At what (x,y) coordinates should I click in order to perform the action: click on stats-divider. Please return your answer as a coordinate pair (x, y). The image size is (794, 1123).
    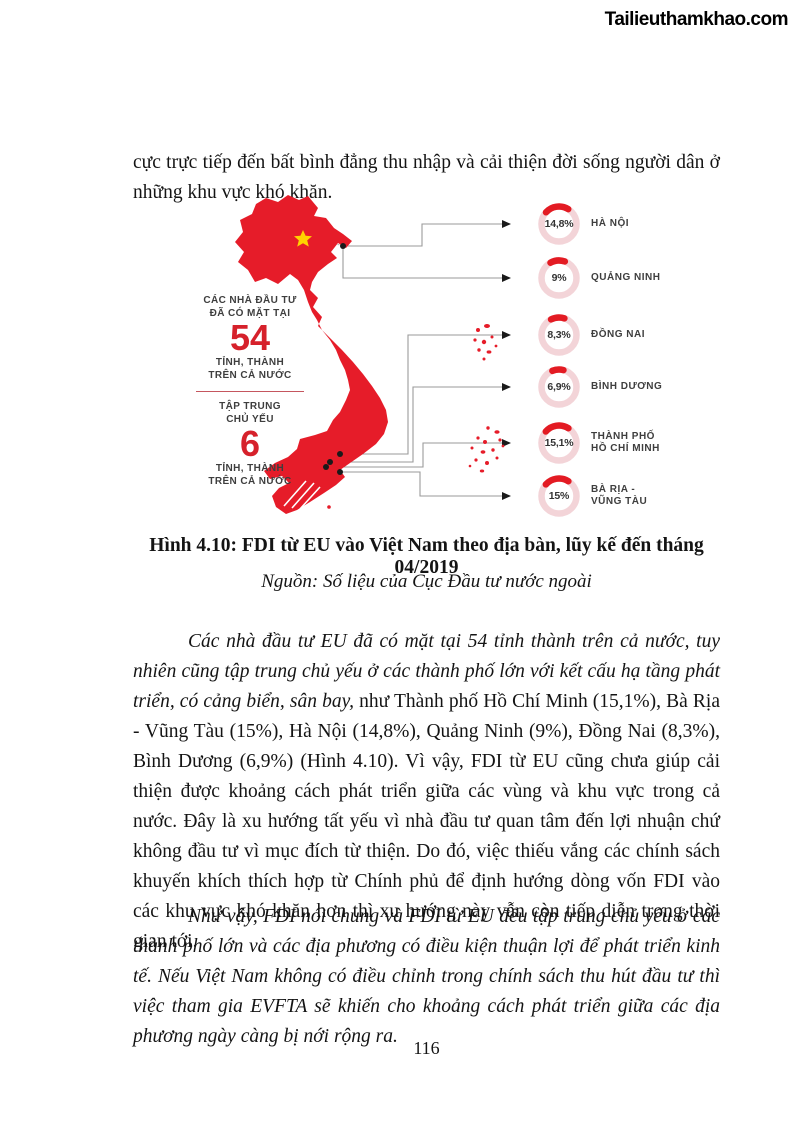
    Looking at the image, I should click on (250, 391).